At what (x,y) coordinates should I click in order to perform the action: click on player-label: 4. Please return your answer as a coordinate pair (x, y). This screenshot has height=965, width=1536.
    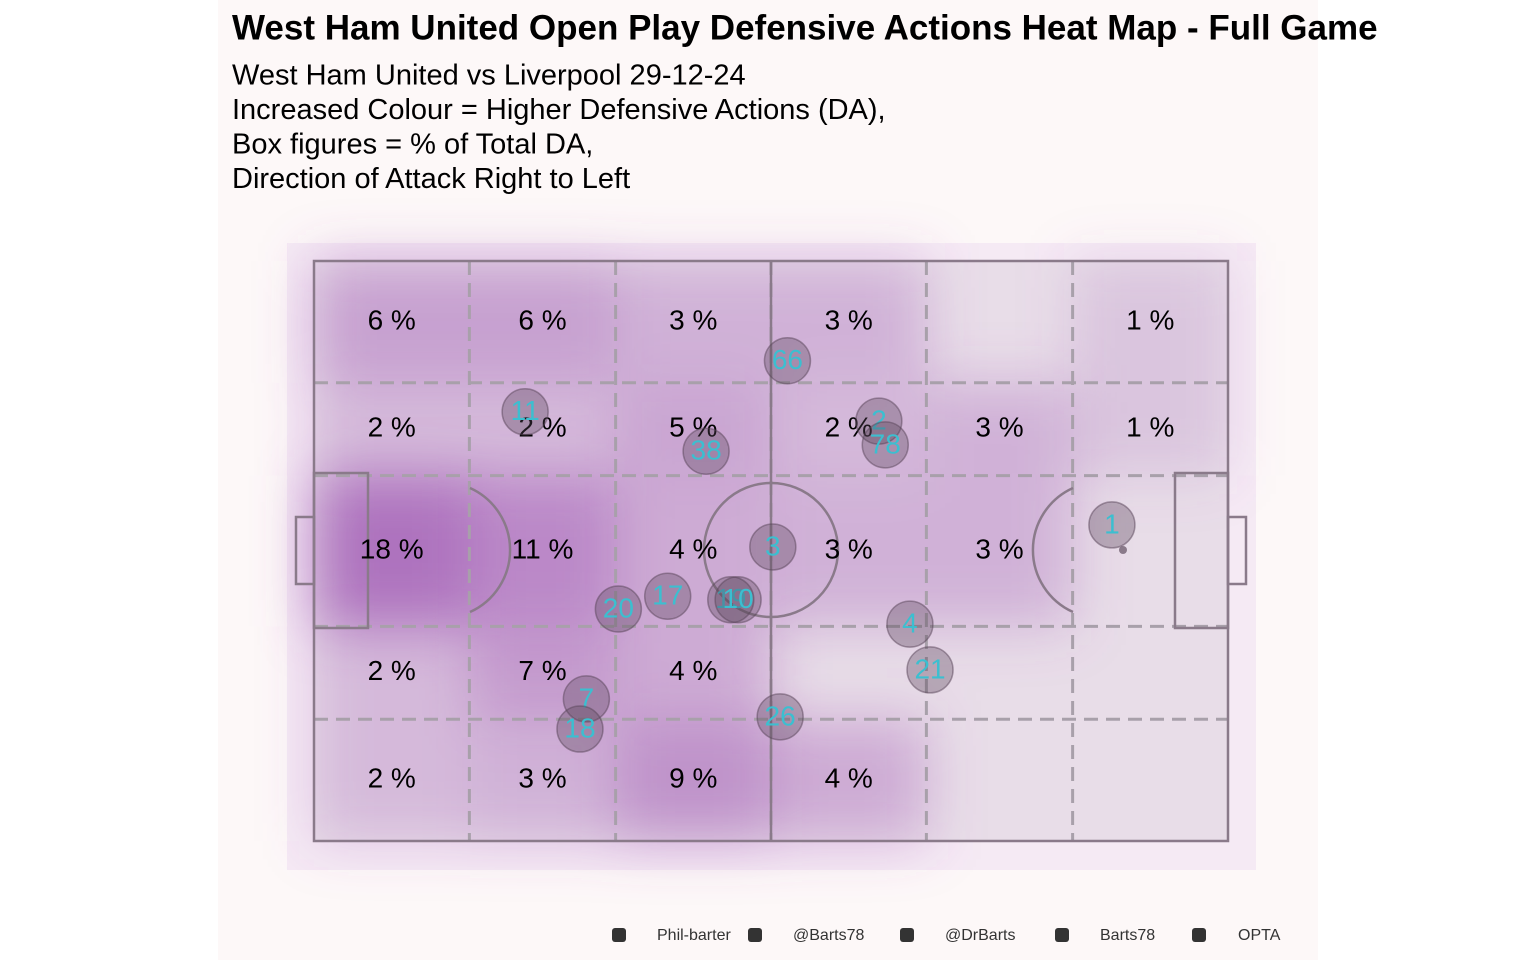
    Looking at the image, I should click on (910, 622).